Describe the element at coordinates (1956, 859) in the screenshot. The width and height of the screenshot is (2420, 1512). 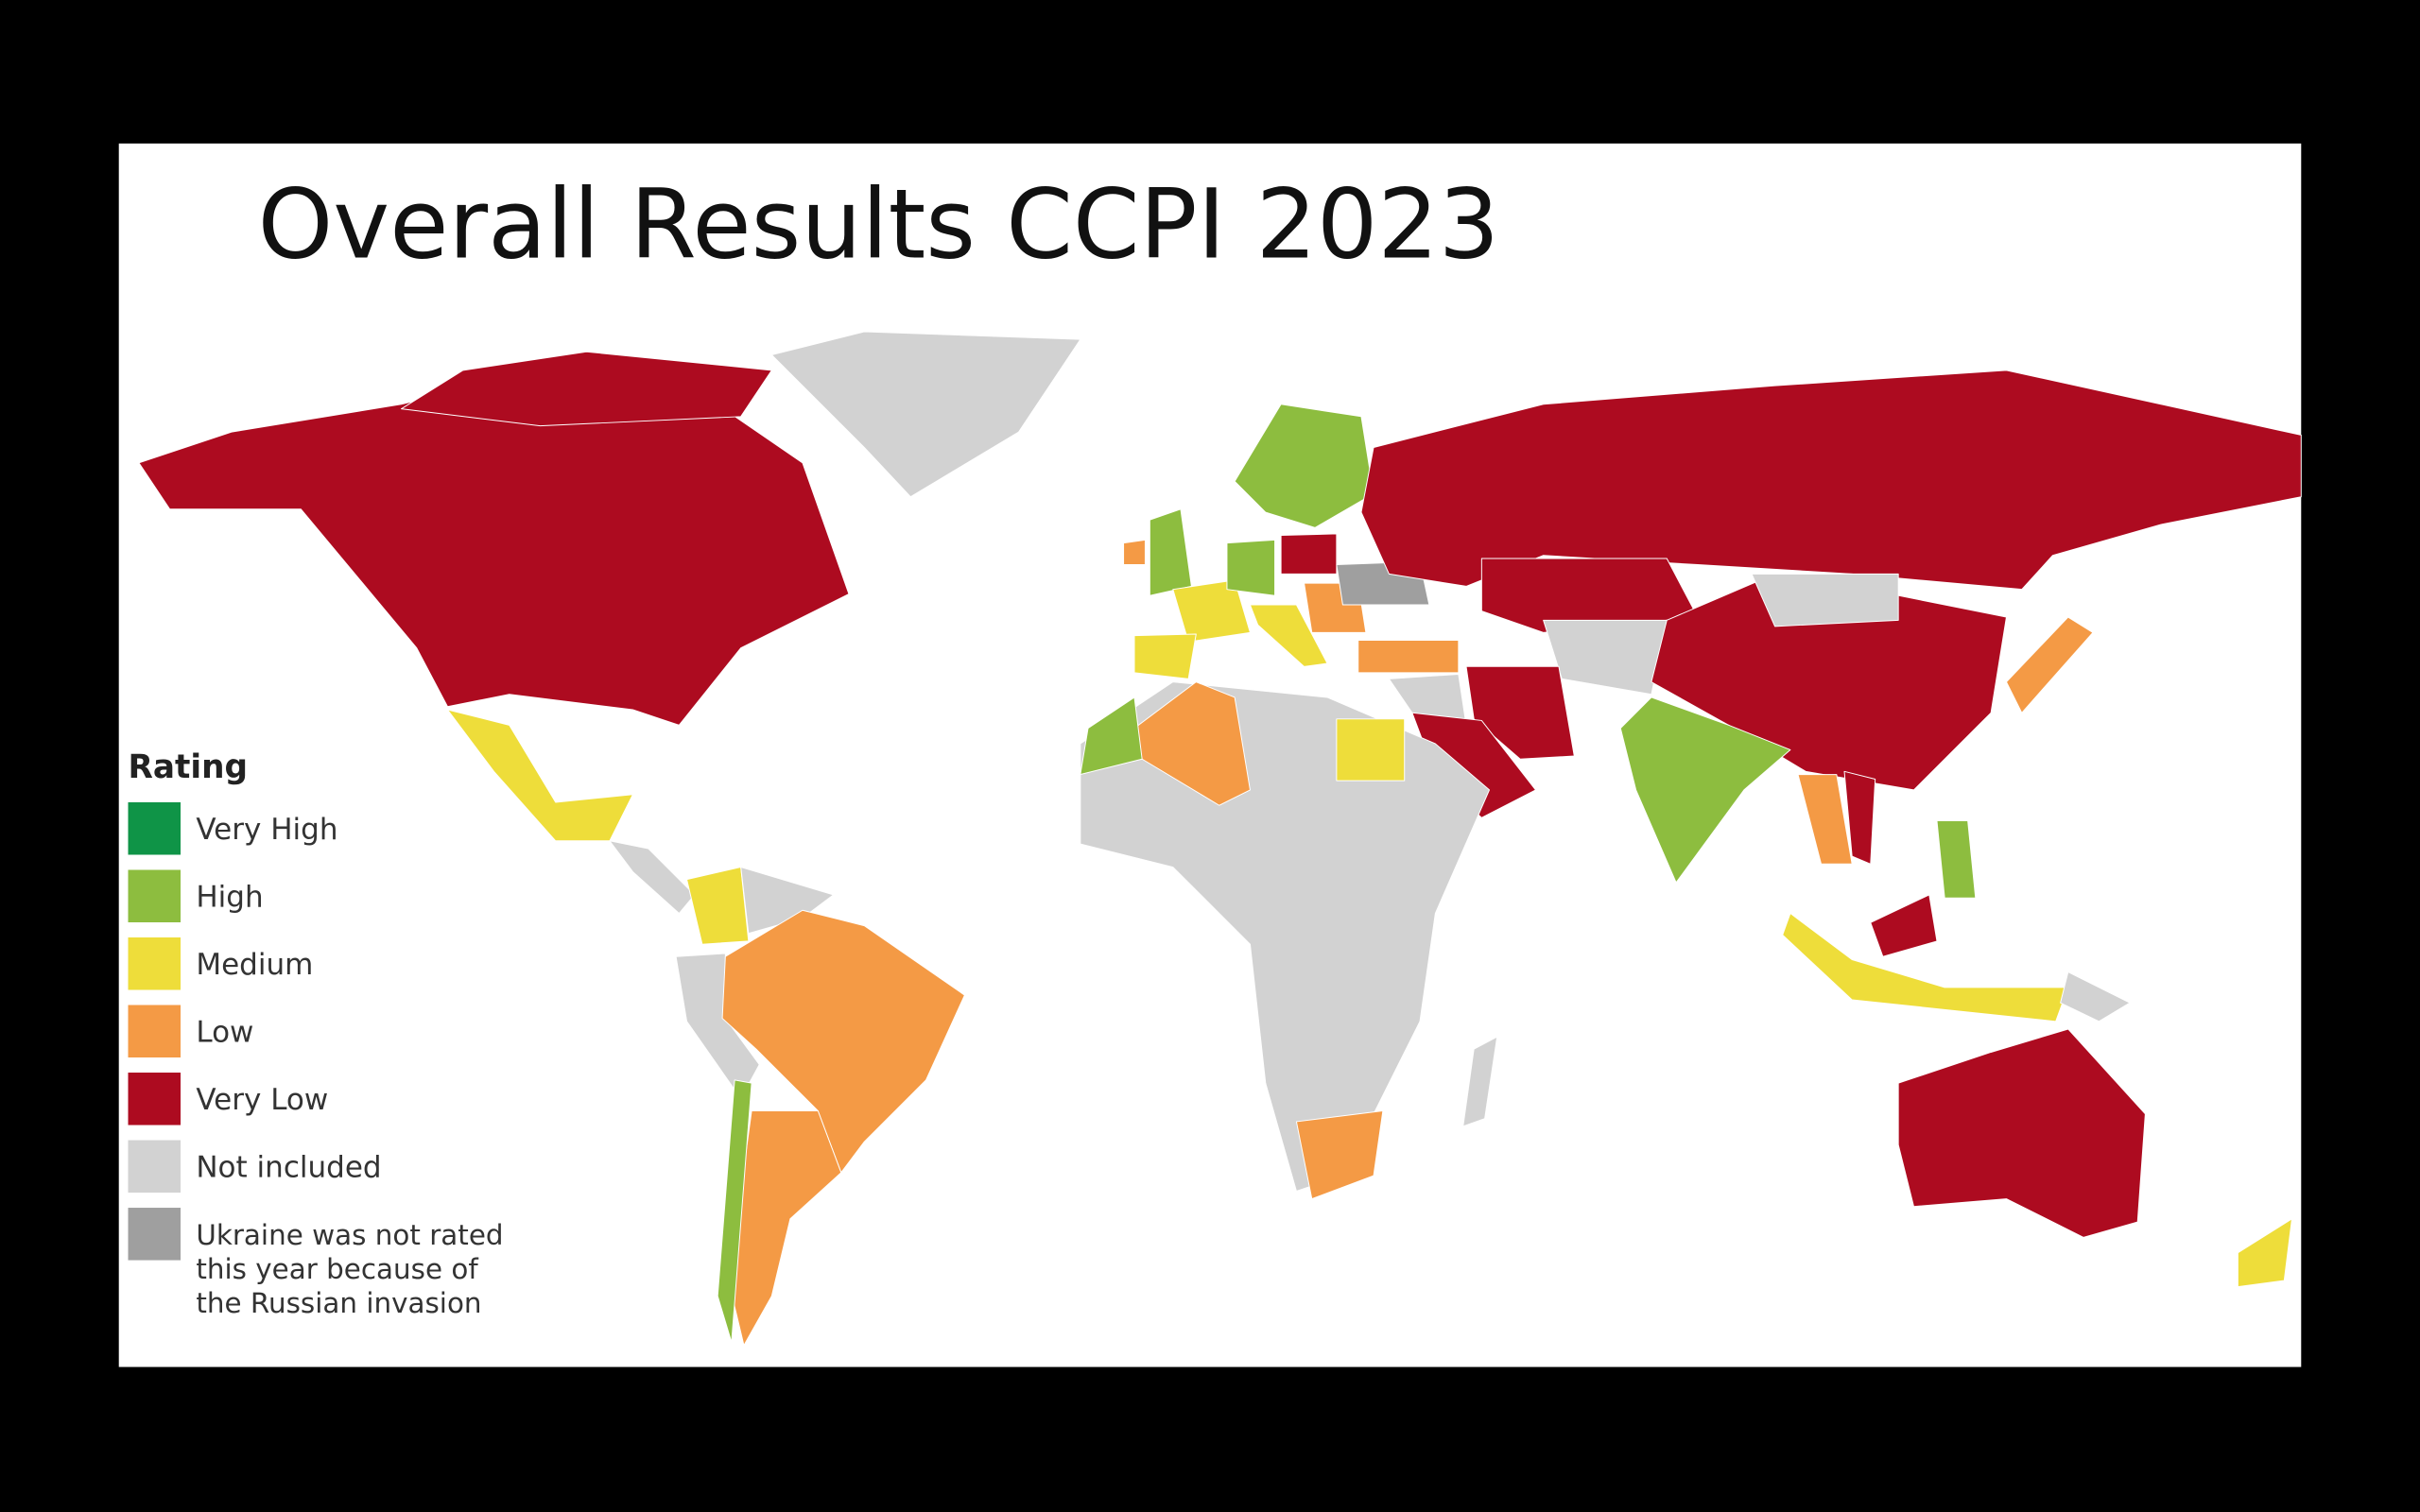
I see `philippines` at that location.